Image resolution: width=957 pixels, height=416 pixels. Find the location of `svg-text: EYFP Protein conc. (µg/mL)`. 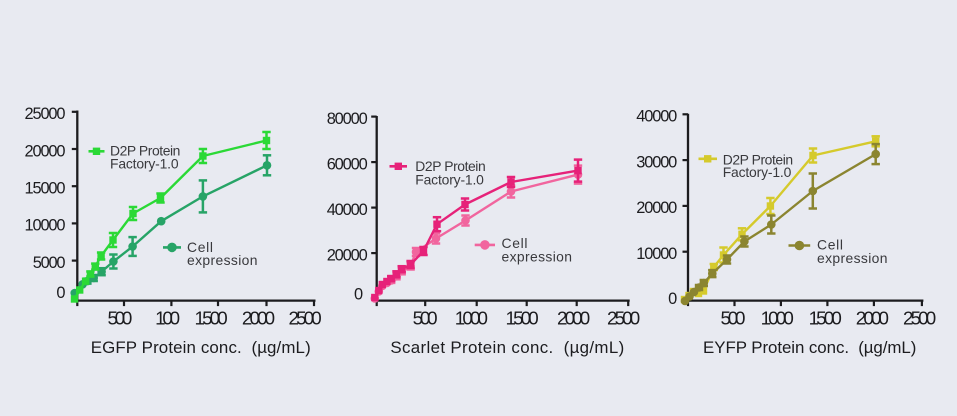

svg-text: EYFP Protein conc. (µg/mL) is located at coordinates (809, 347).